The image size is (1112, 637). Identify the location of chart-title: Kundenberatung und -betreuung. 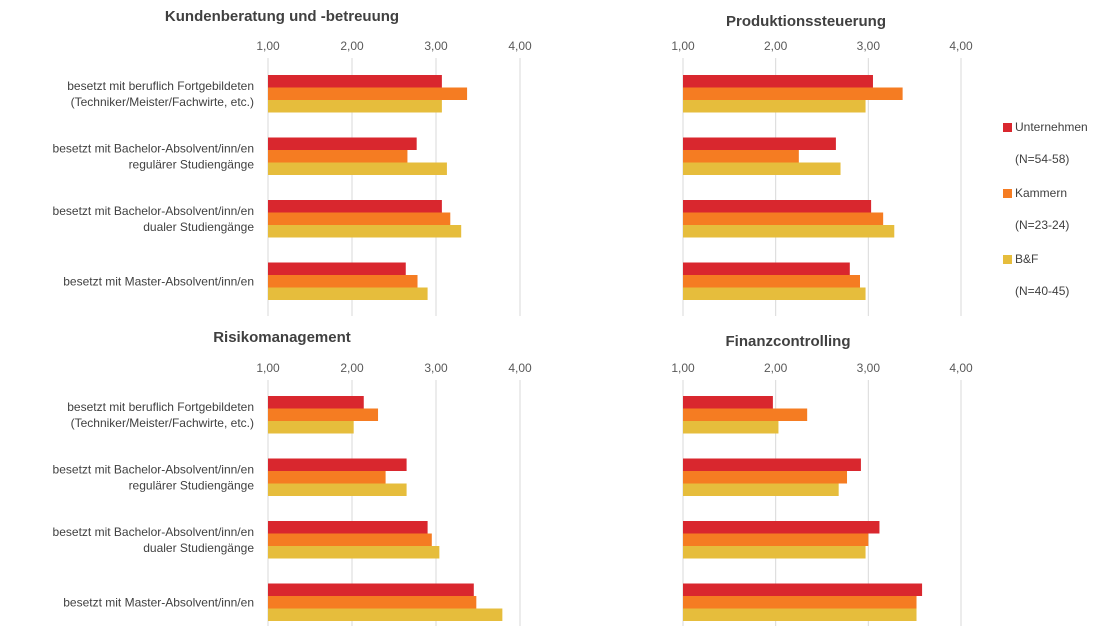
(282, 16).